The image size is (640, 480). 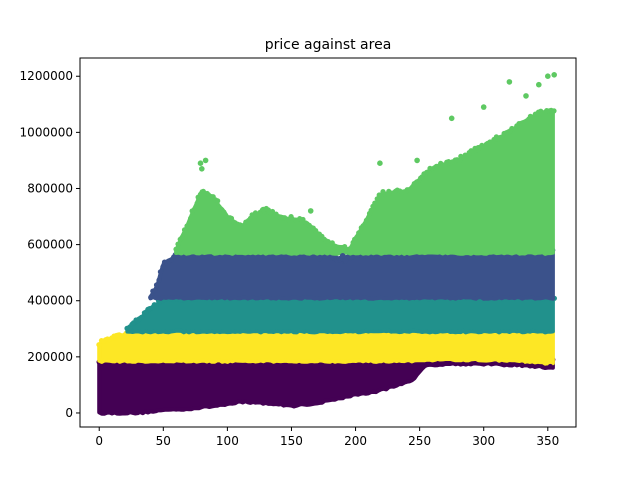 I want to click on series-1-band, so click(x=326, y=347).